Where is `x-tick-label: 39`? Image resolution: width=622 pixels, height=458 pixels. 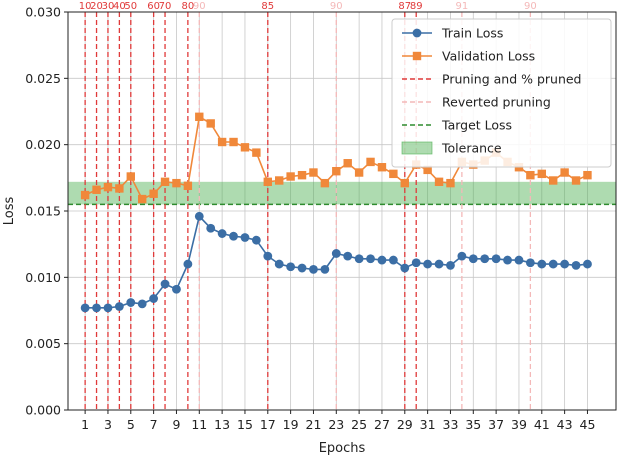 x-tick-label: 39 is located at coordinates (519, 424).